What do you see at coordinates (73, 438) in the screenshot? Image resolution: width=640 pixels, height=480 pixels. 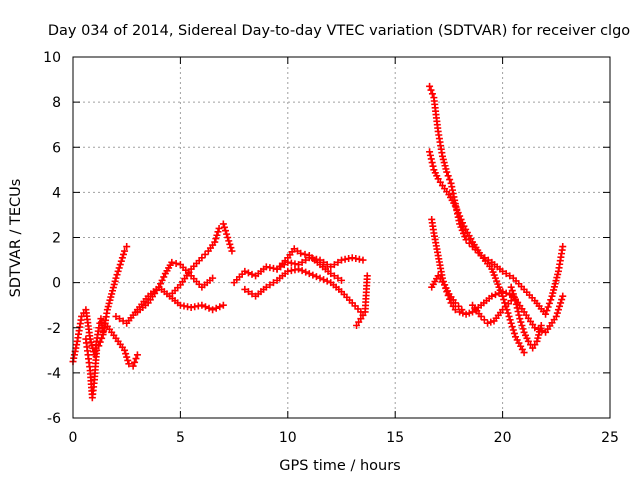 I see `x-tick-label: 0` at bounding box center [73, 438].